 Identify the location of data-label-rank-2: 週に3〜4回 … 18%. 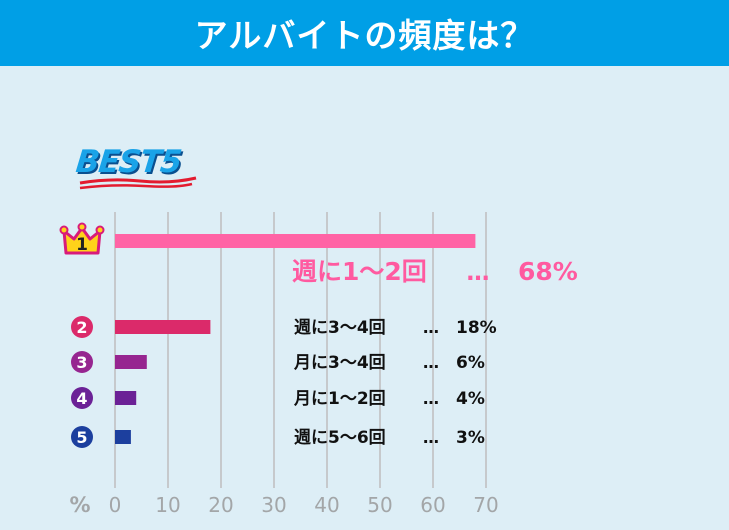
(395, 328).